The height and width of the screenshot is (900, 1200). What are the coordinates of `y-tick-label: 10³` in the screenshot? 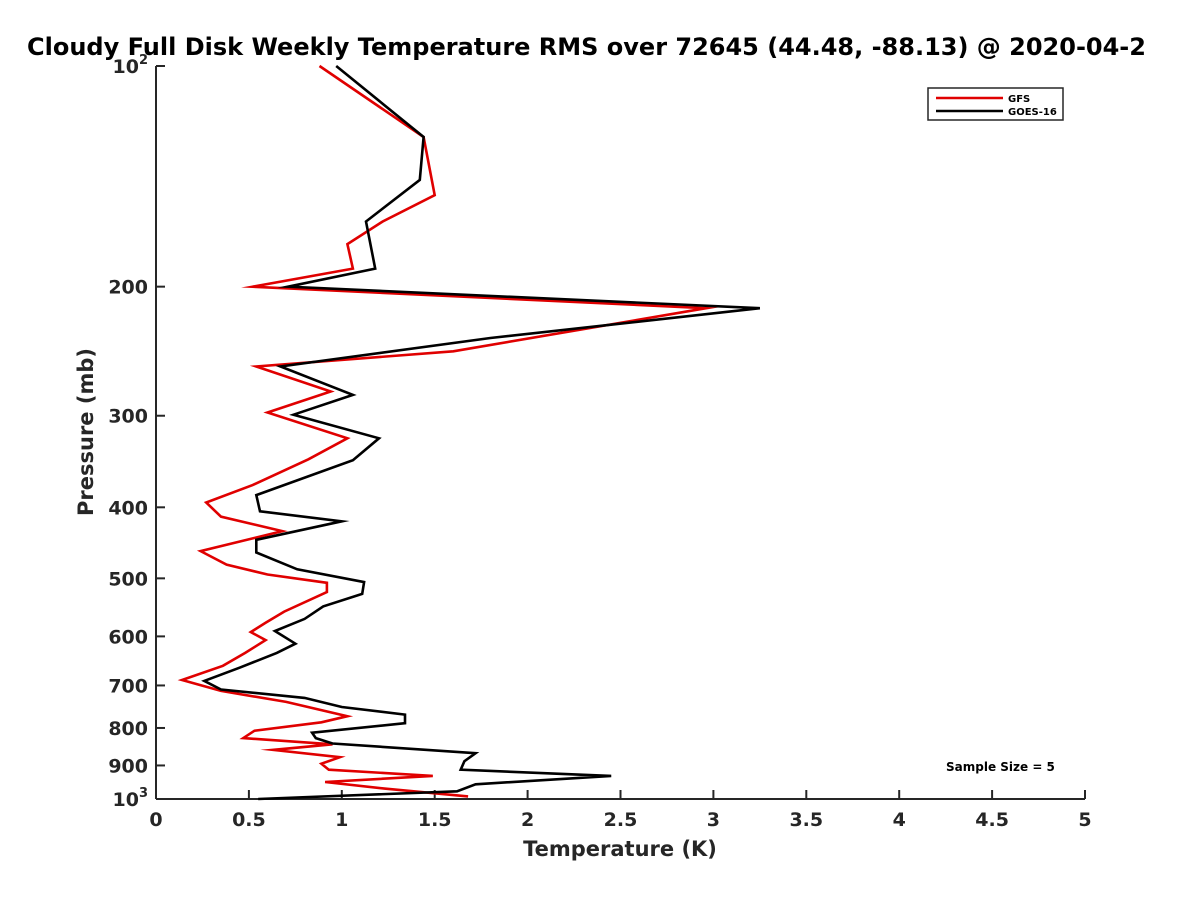 It's located at (131, 798).